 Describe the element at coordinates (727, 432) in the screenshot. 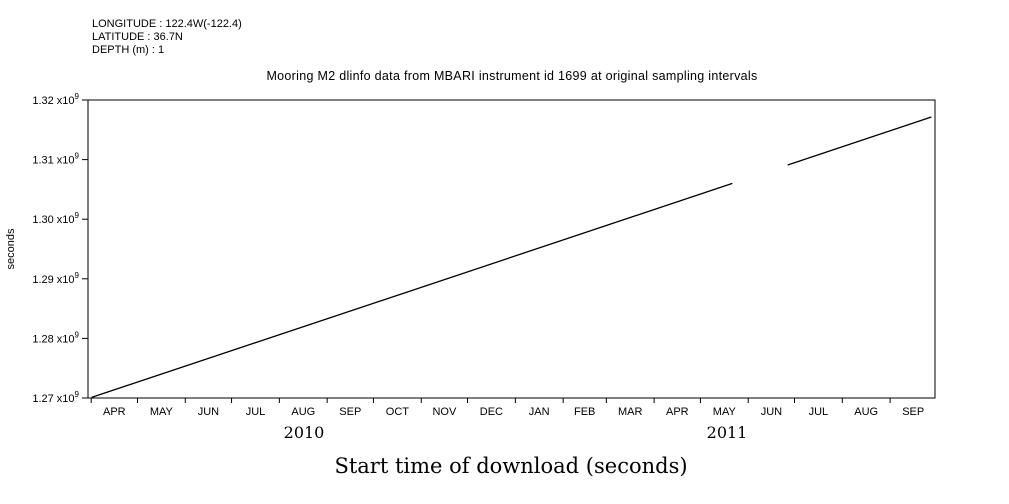

I see `year-label: 2011` at that location.